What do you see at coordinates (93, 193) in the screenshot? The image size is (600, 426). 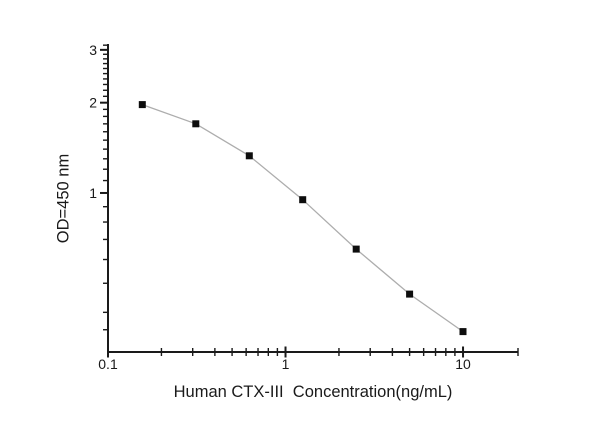 I see `y-tick-label: 1` at bounding box center [93, 193].